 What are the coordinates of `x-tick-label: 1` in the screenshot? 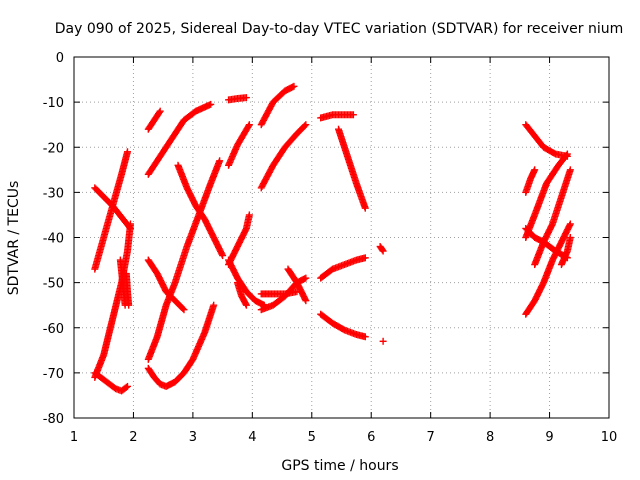 It's located at (74, 437).